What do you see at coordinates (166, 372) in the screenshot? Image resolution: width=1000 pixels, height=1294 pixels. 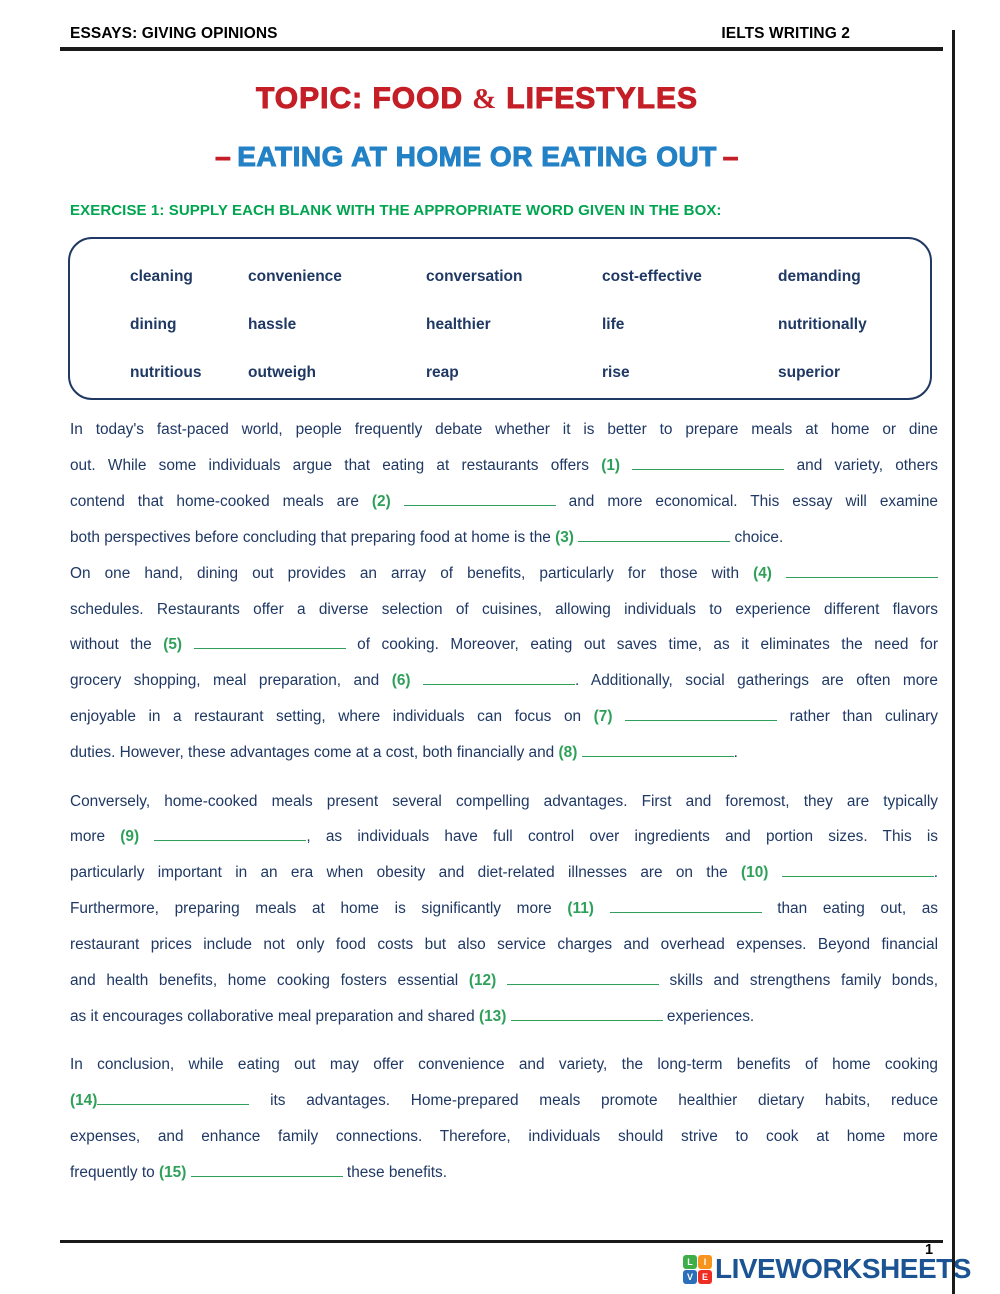 I see `word-bank-item: nutritious` at bounding box center [166, 372].